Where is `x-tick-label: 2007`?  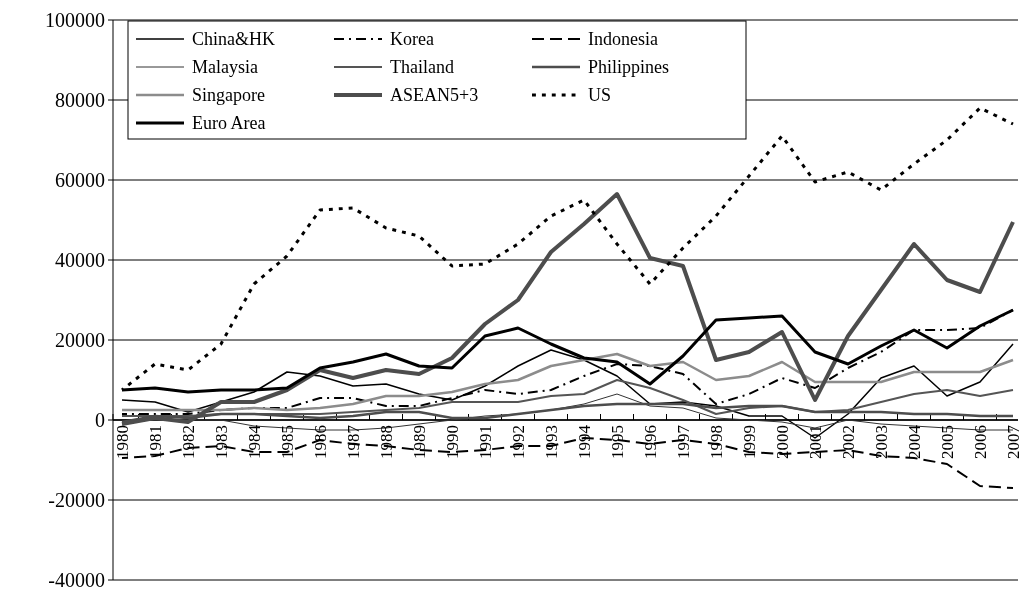
x-tick-label: 2007 is located at coordinates (1013, 441).